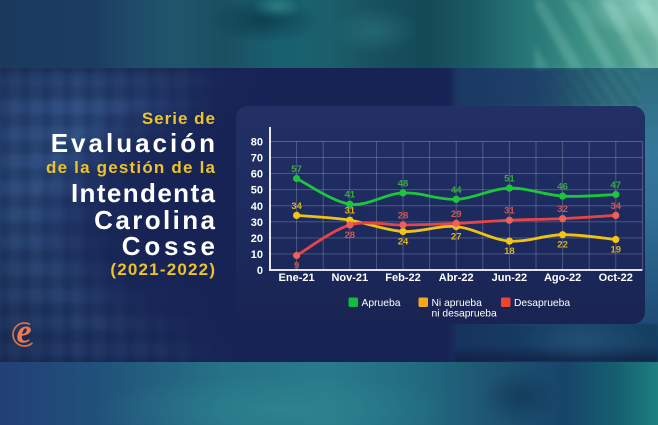 This screenshot has width=658, height=425. What do you see at coordinates (296, 169) in the screenshot?
I see `svg-text: 57` at bounding box center [296, 169].